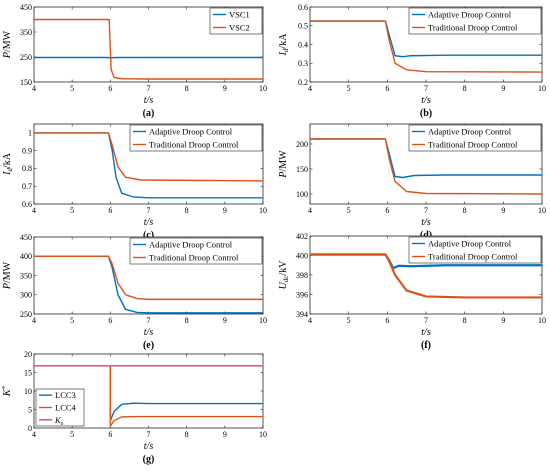 The width and height of the screenshot is (550, 471). I want to click on chart-panel-a: 4 5 6 7 8 9 10 150 250 350 450 VSC1 VSC2 P/MW t/s (a), so click(134, 61).